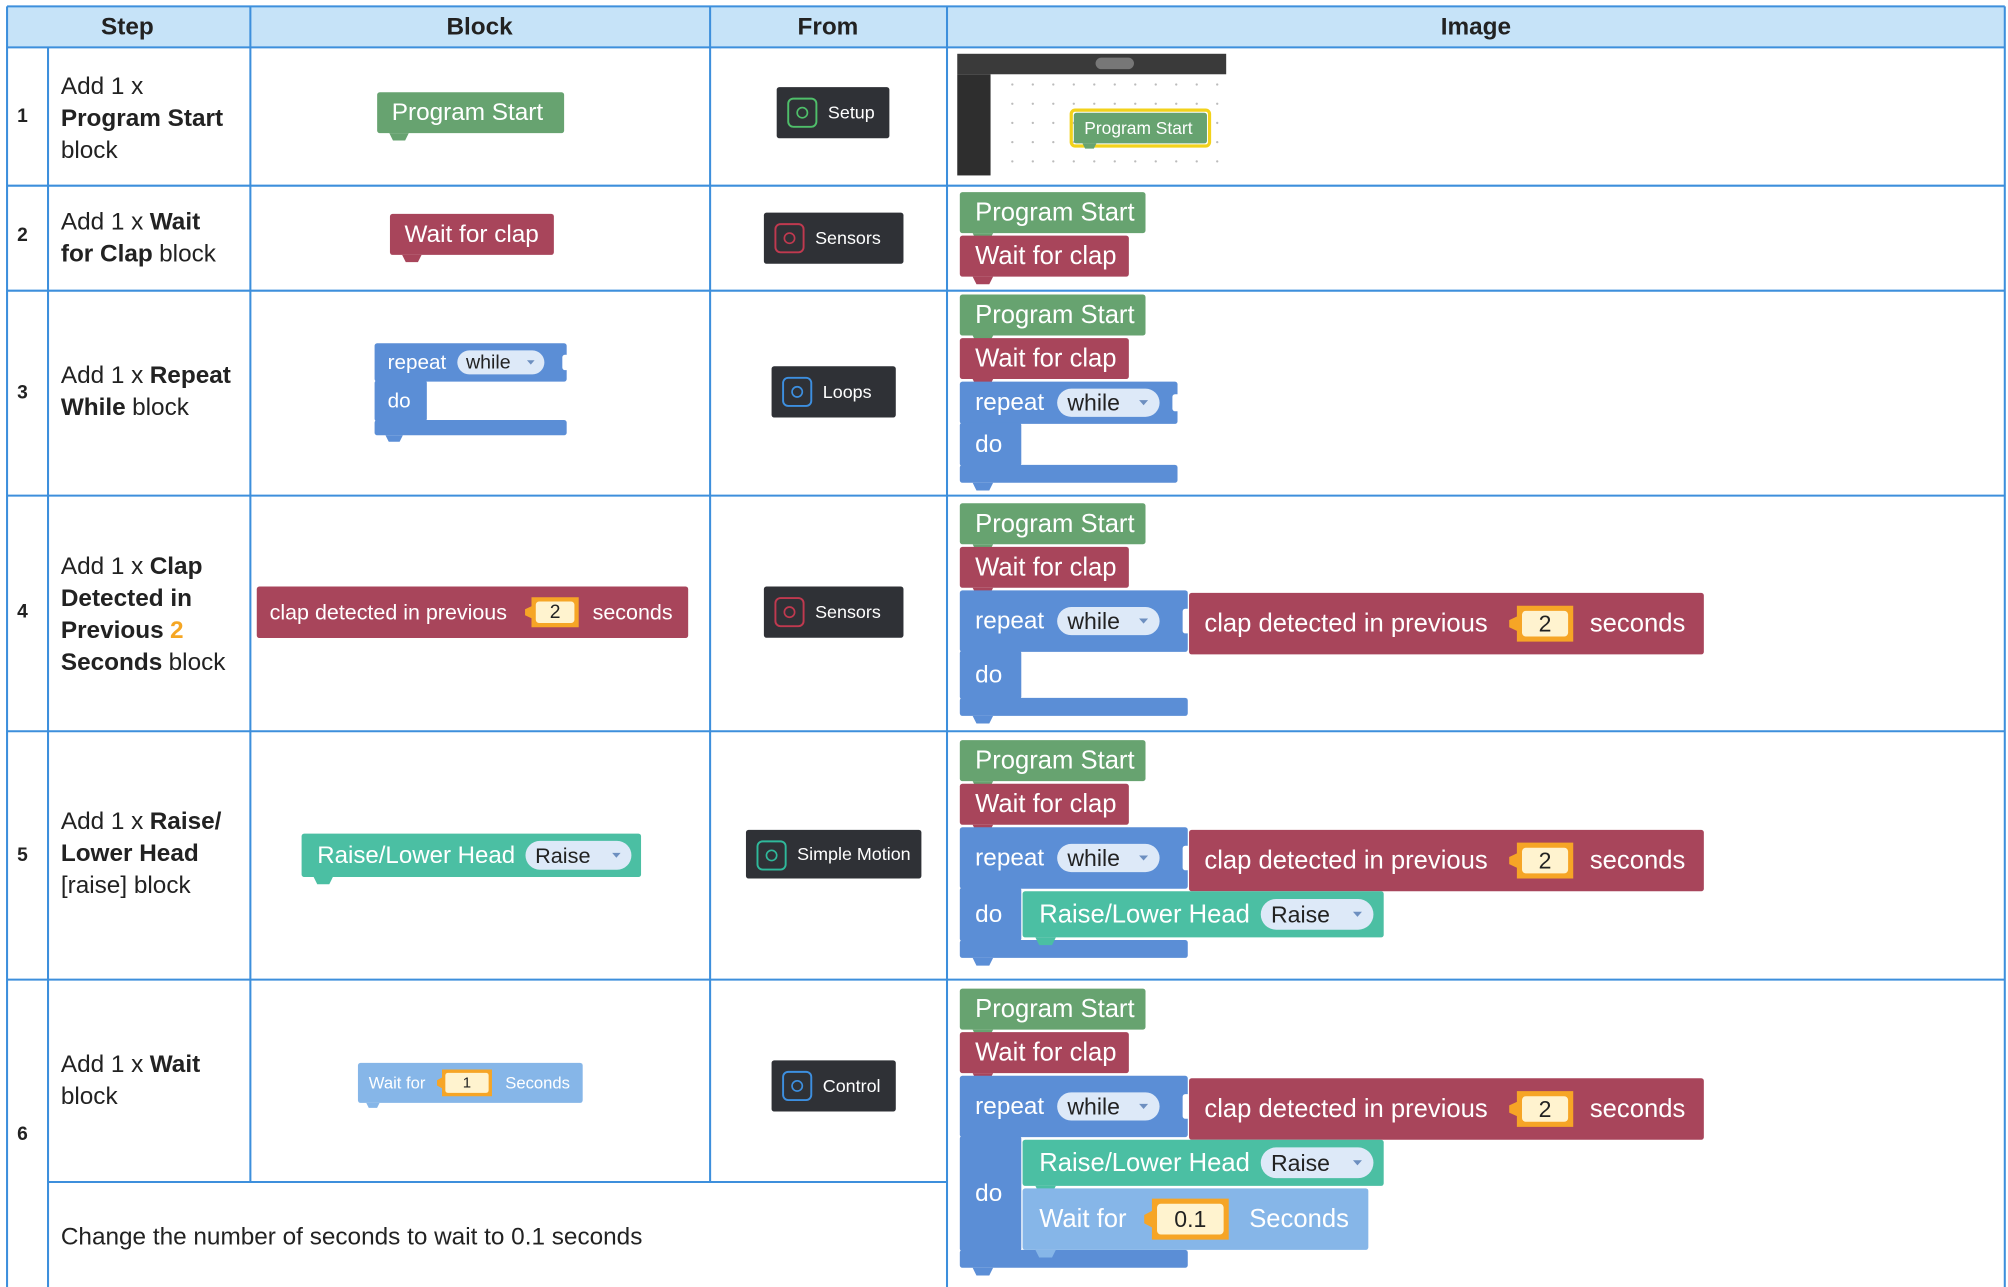 Image resolution: width=2008 pixels, height=1287 pixels. Describe the element at coordinates (126, 598) in the screenshot. I see `description-run: Detected in` at that location.